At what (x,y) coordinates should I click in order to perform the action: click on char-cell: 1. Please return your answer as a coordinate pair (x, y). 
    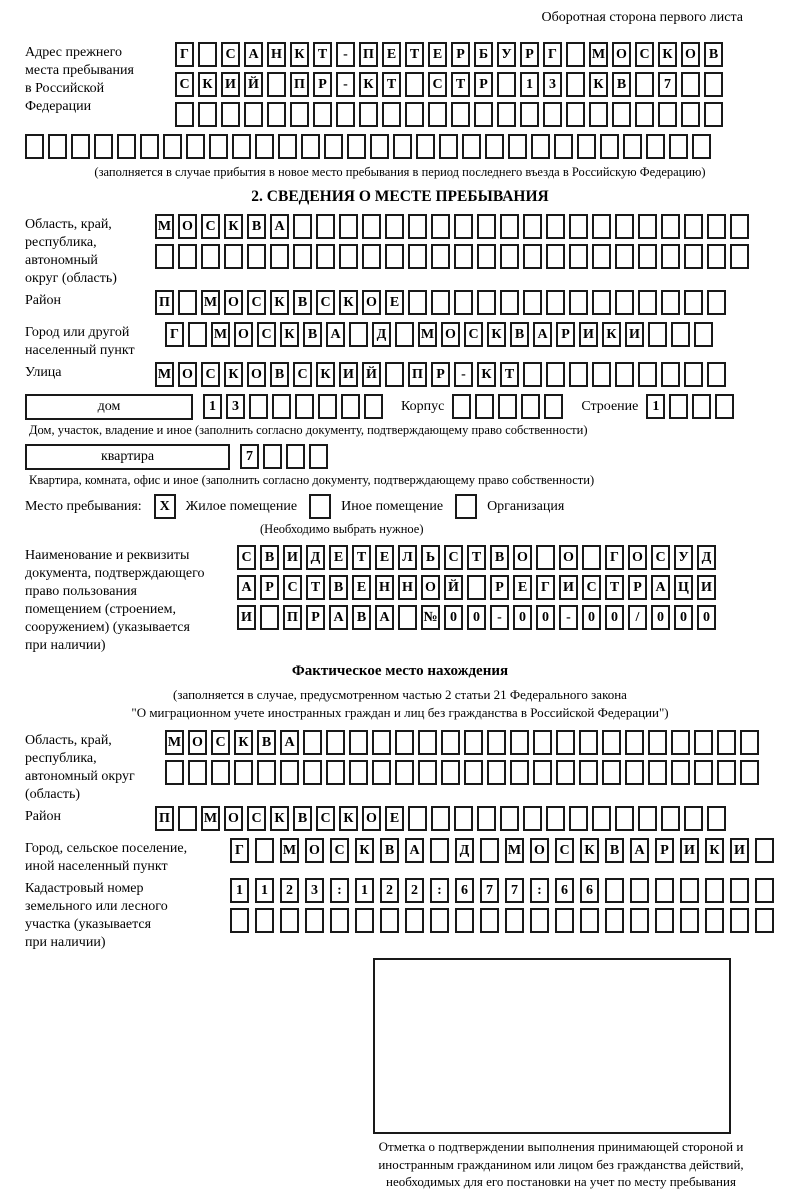
    Looking at the image, I should click on (239, 890).